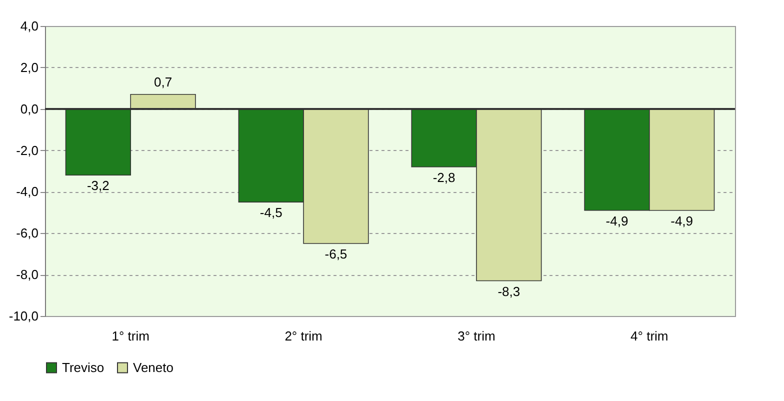 This screenshot has width=784, height=401. What do you see at coordinates (163, 82) in the screenshot?
I see `data-label: 0,7` at bounding box center [163, 82].